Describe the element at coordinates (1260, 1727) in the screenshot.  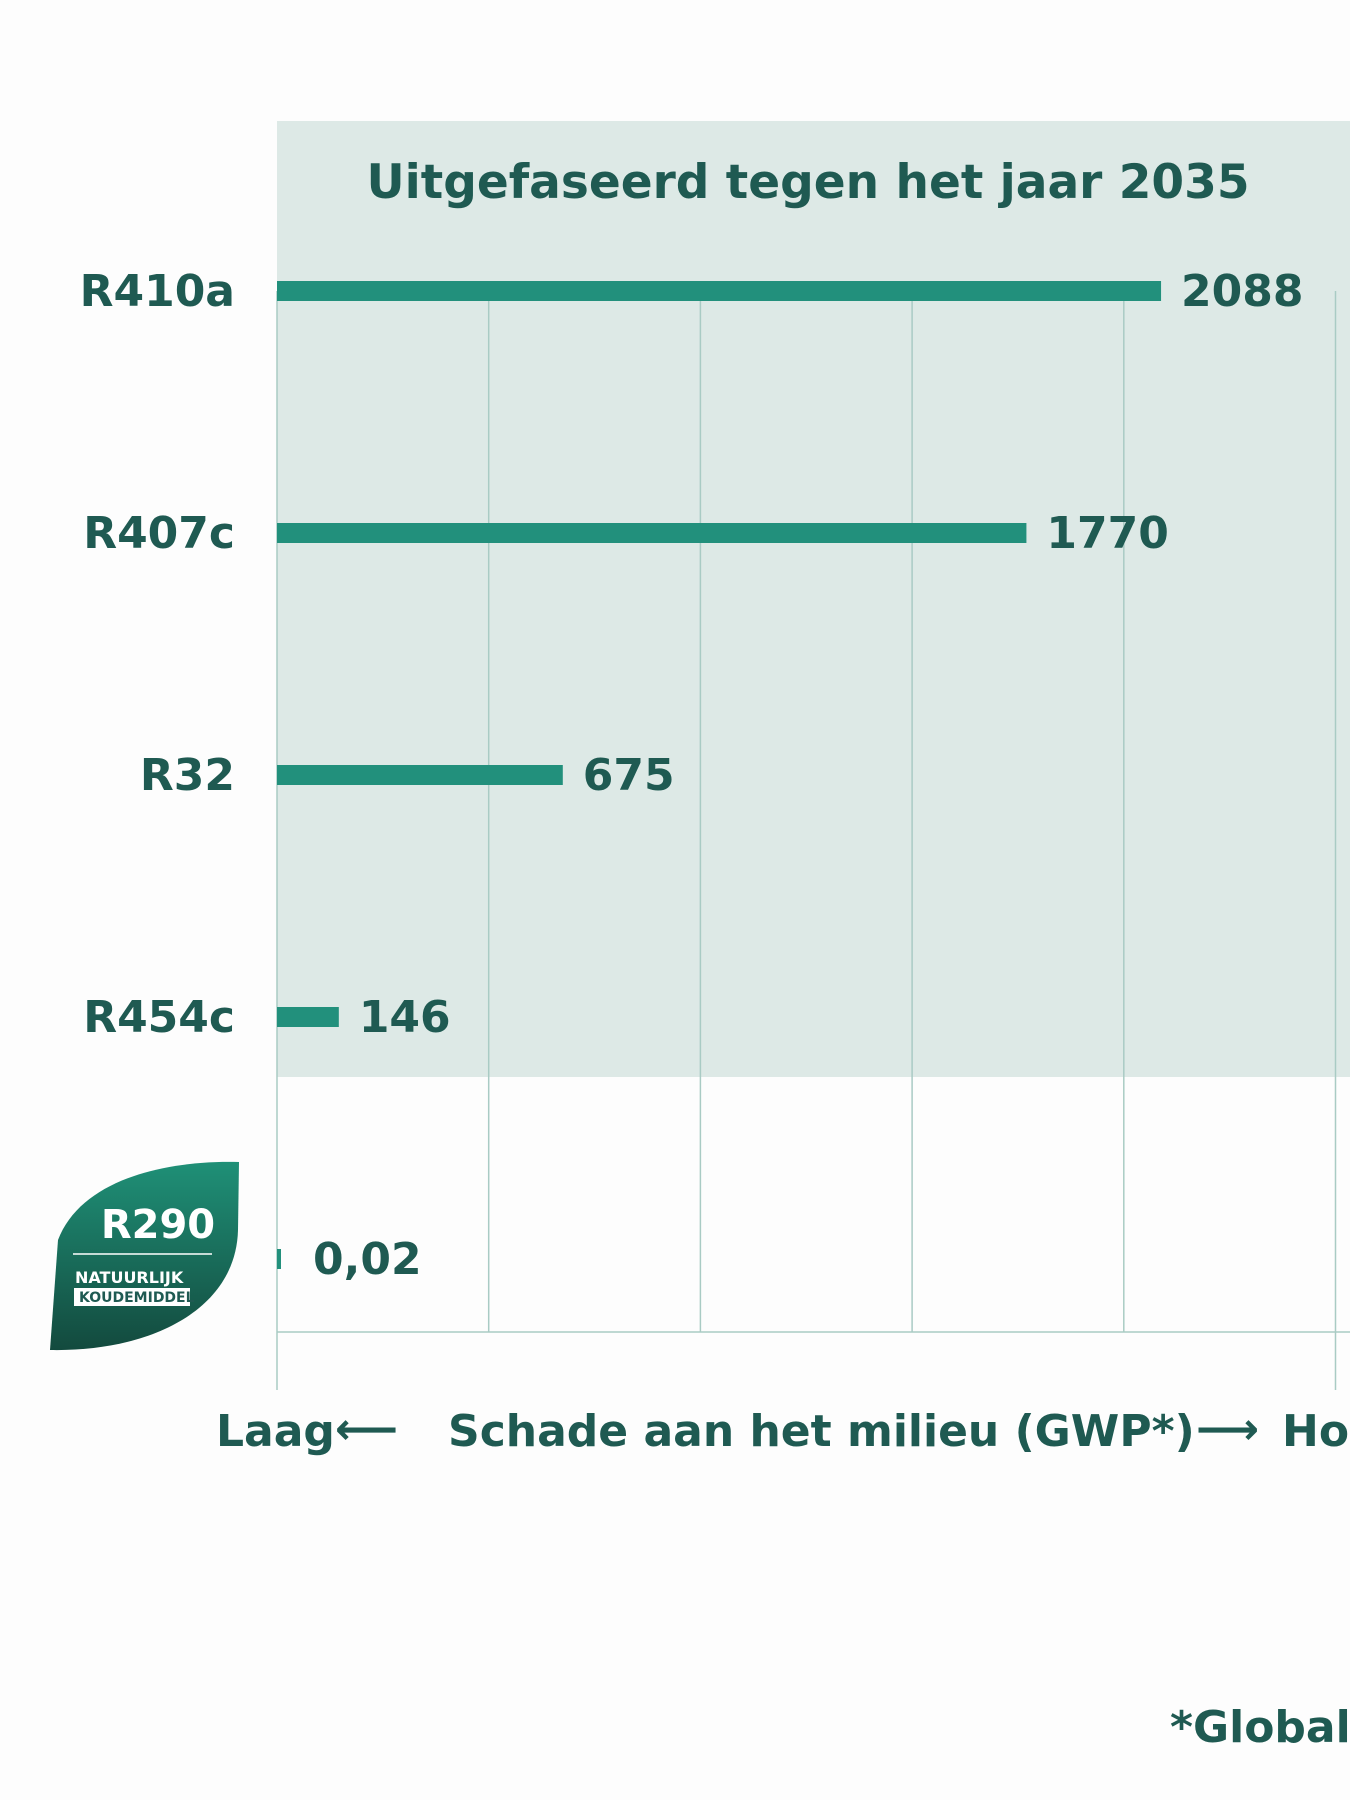
I see `footnote: *Global` at that location.